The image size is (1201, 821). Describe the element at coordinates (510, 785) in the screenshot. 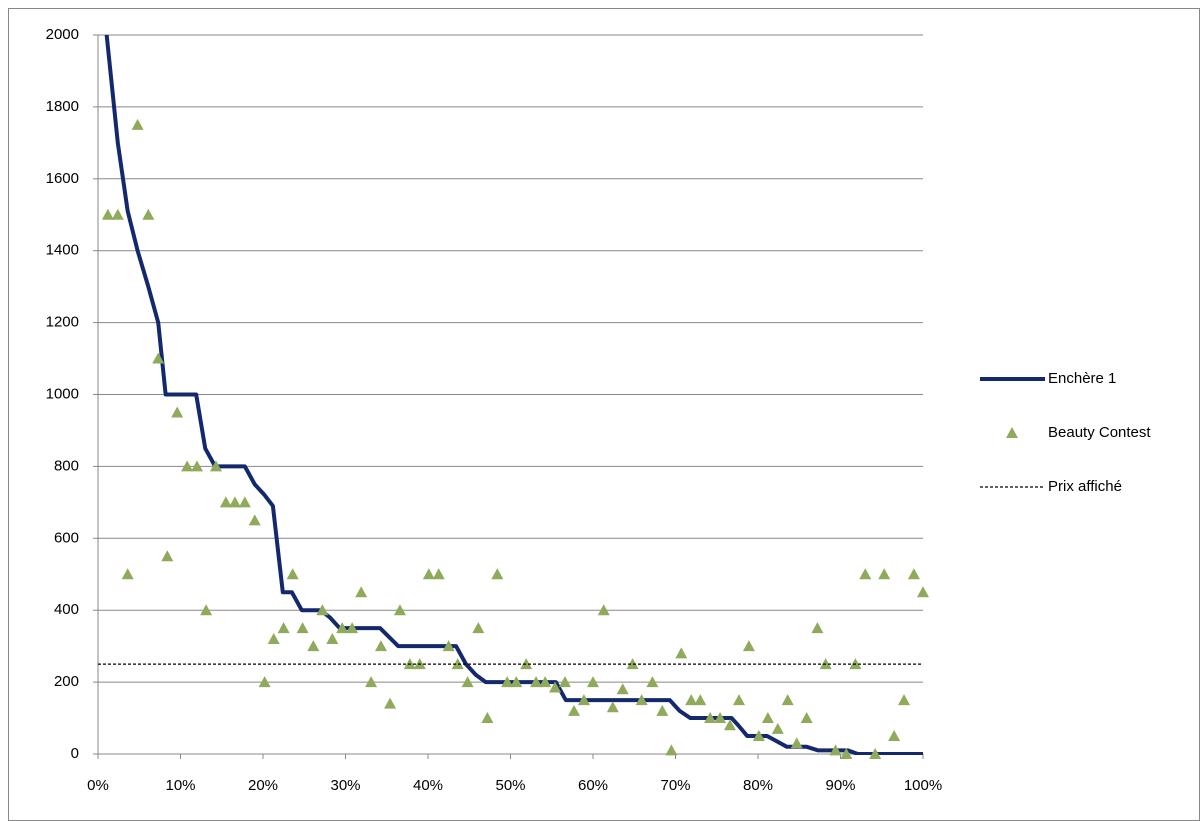

I see `x-tick-label: 50%` at that location.